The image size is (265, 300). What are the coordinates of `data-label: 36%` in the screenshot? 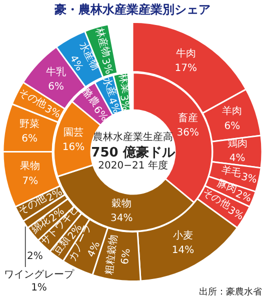 It's located at (187, 132).